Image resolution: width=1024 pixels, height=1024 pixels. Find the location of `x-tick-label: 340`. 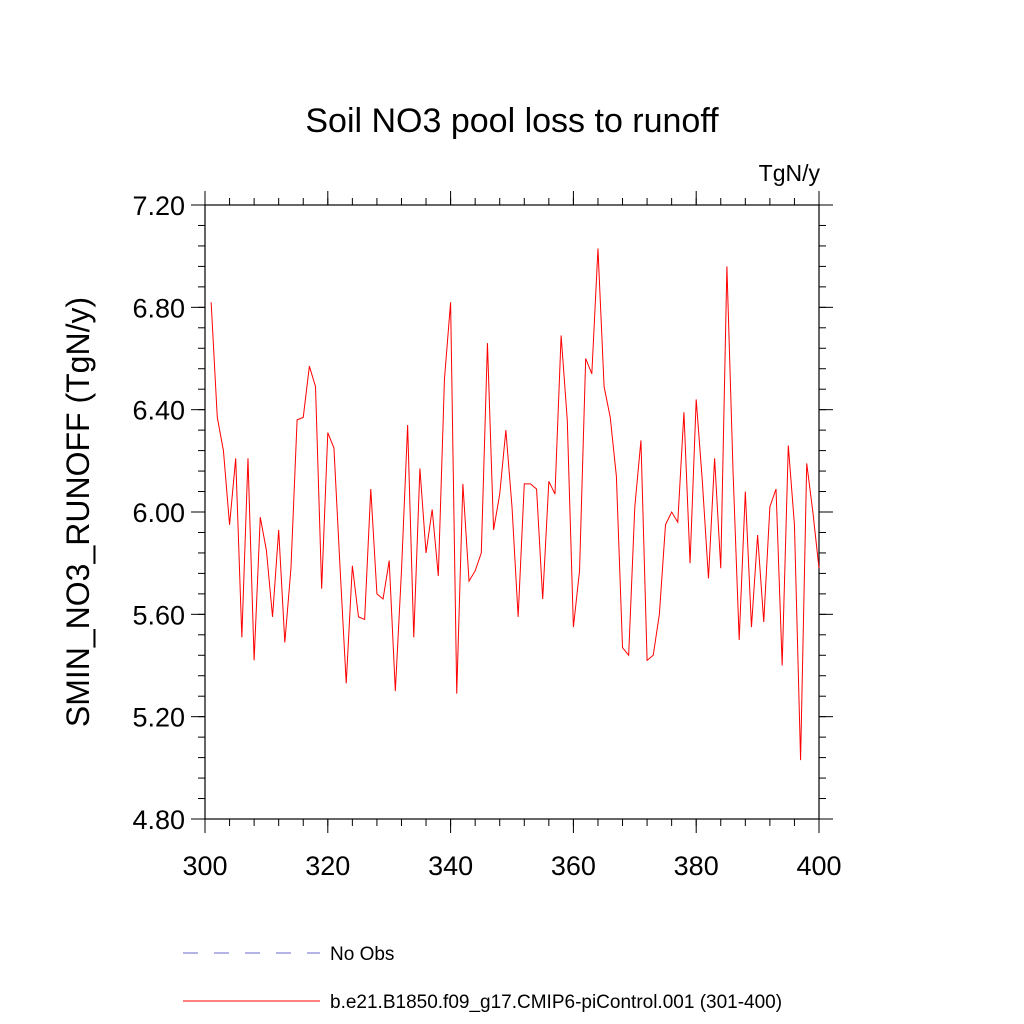

x-tick-label: 340 is located at coordinates (450, 866).